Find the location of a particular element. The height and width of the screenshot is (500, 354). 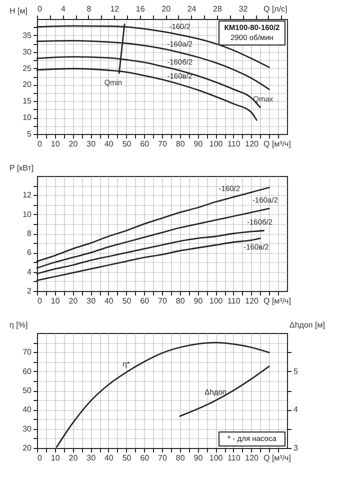

y-axis-title: P [кВт] is located at coordinates (22, 168).